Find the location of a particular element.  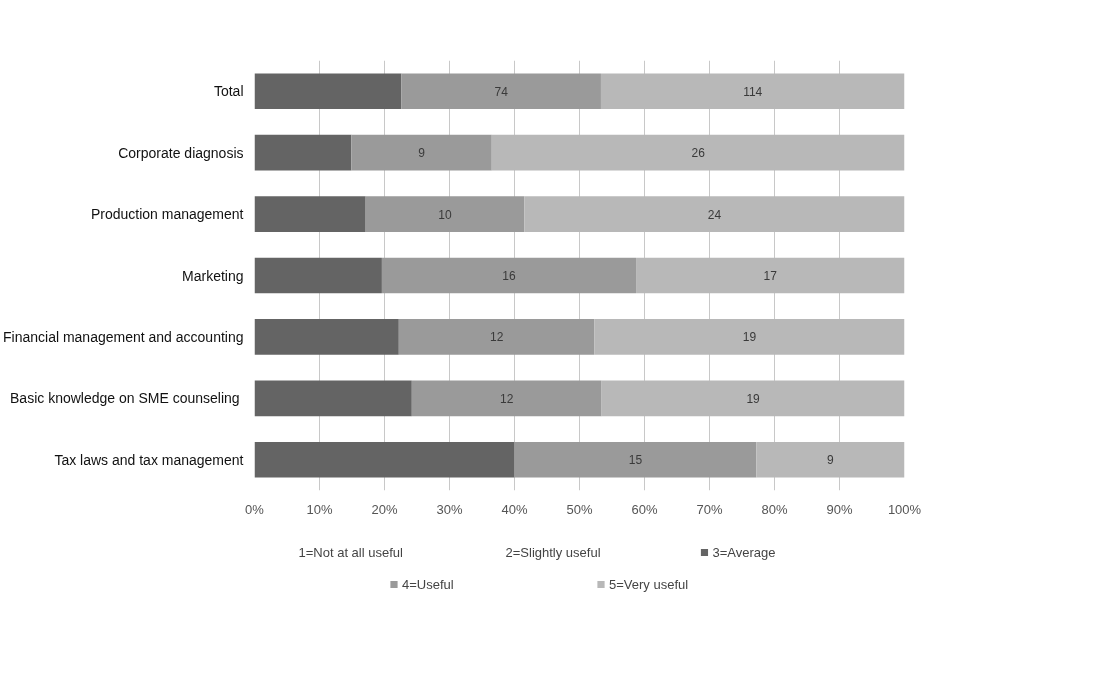

annotation: 114 is located at coordinates (753, 91).